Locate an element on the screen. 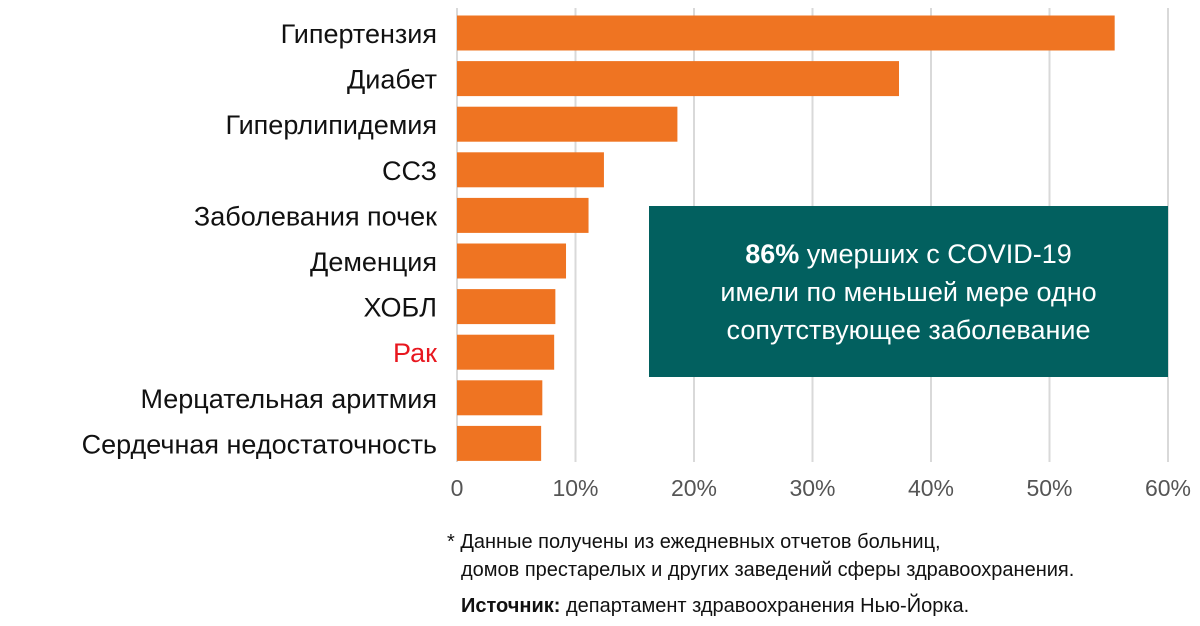 This screenshot has width=1200, height=626. category-label: Гиперлипидемия is located at coordinates (332, 125).